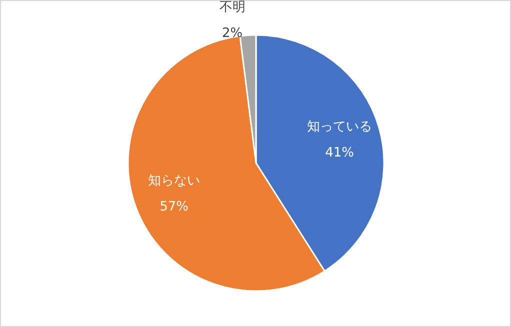  What do you see at coordinates (174, 180) in the screenshot?
I see `slice-label: 知らない` at bounding box center [174, 180].